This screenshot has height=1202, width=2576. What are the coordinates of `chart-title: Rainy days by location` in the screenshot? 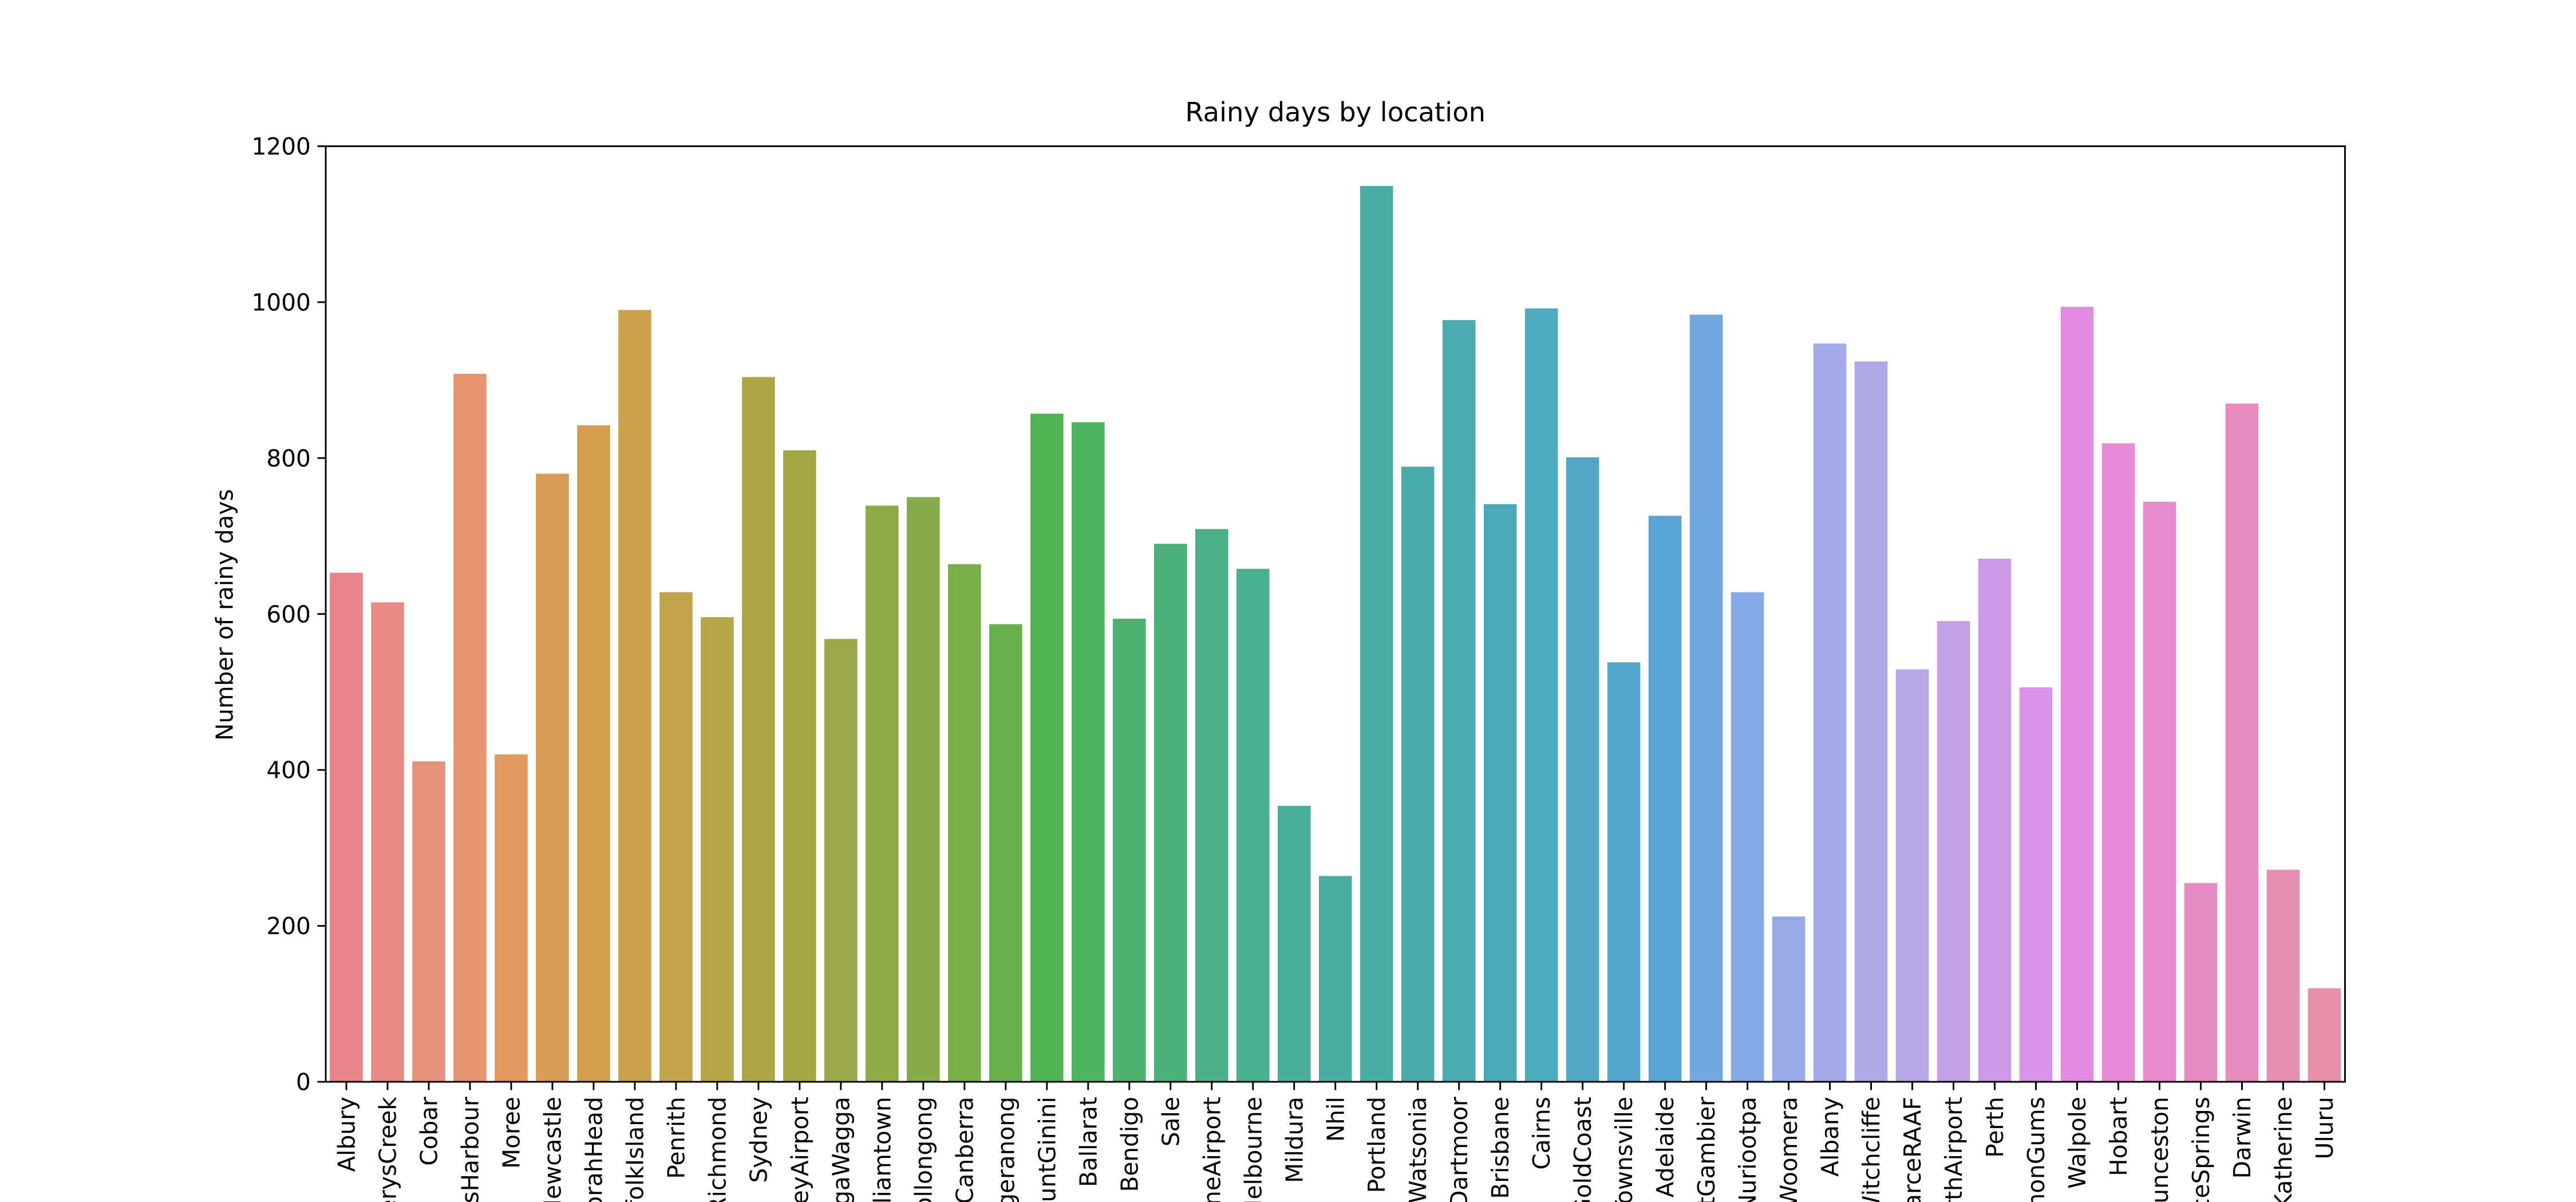 It's located at (1335, 112).